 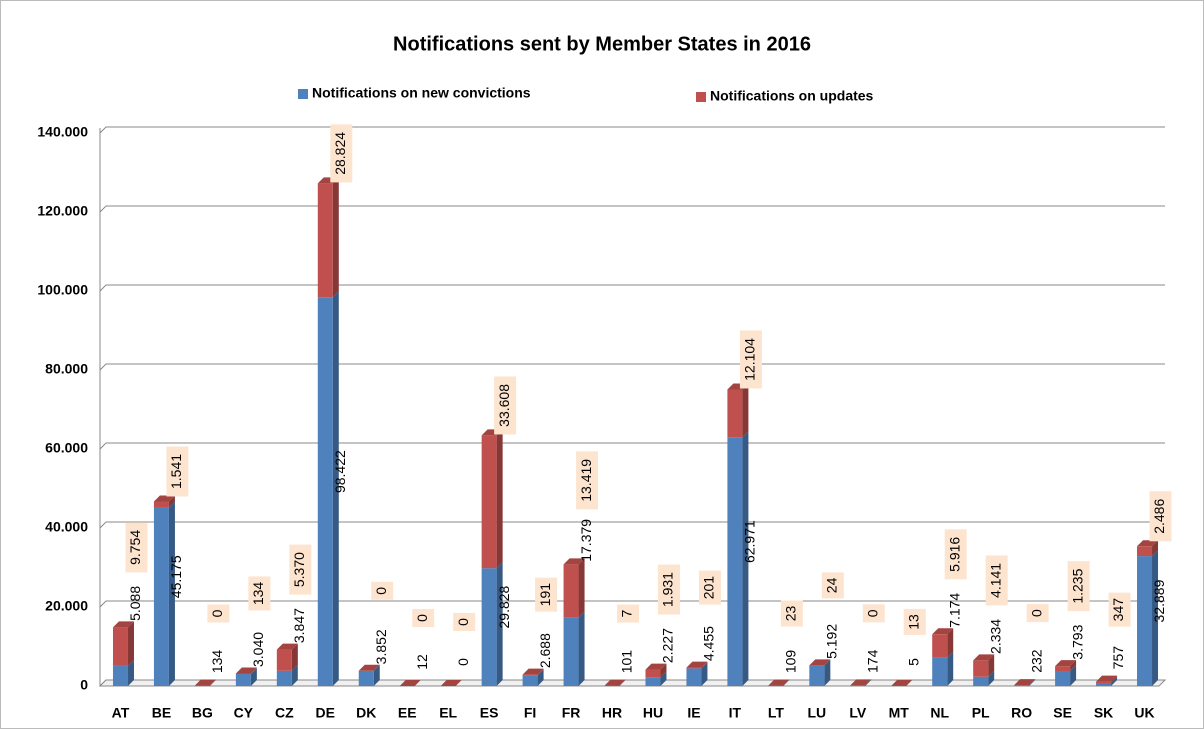 What do you see at coordinates (750, 359) in the screenshot?
I see `value-label: 12.104` at bounding box center [750, 359].